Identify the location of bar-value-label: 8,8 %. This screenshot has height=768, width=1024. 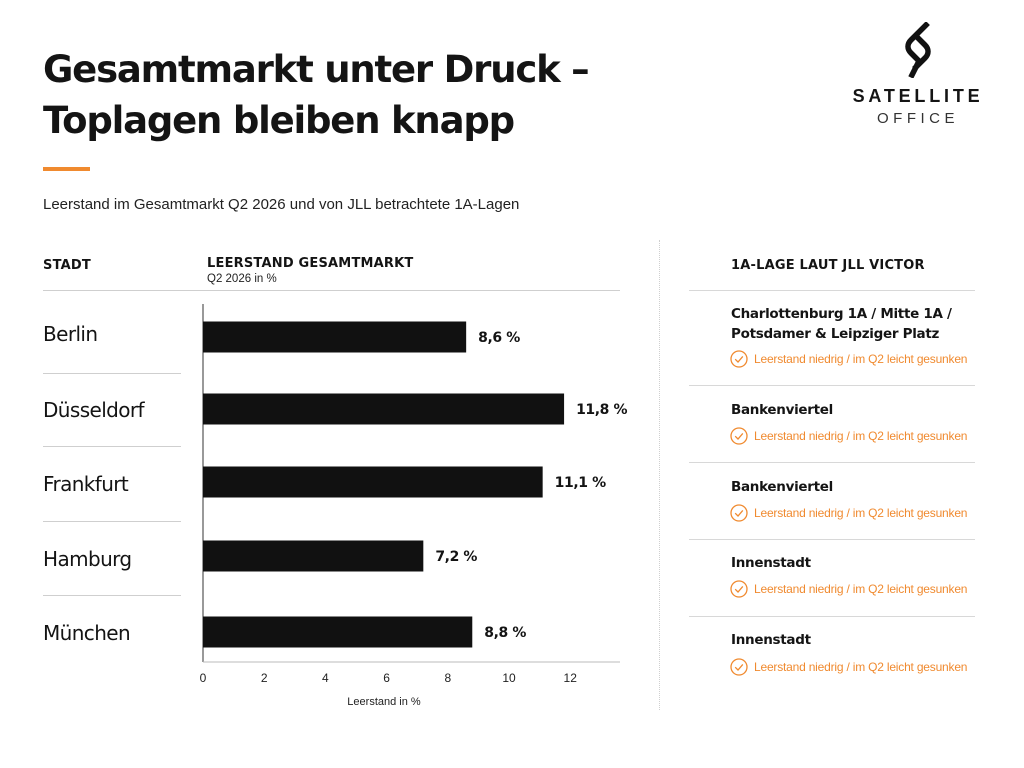
(505, 633).